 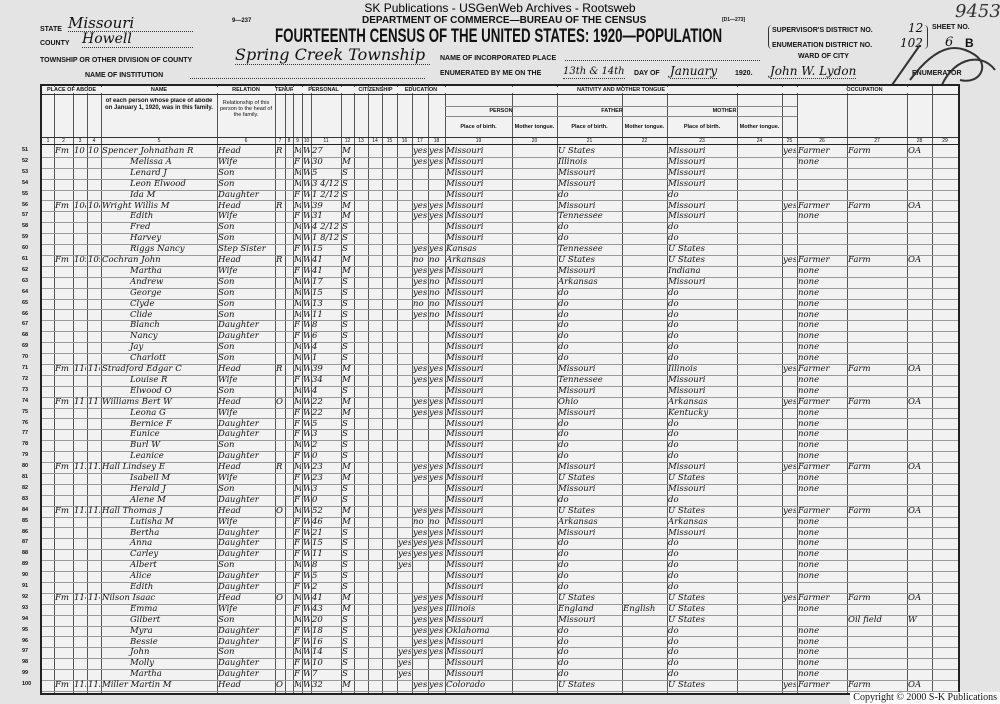 What do you see at coordinates (500, 174) in the screenshot?
I see `table-row: Lenard J Son MW5 S Missouri Missouri Missouri` at bounding box center [500, 174].